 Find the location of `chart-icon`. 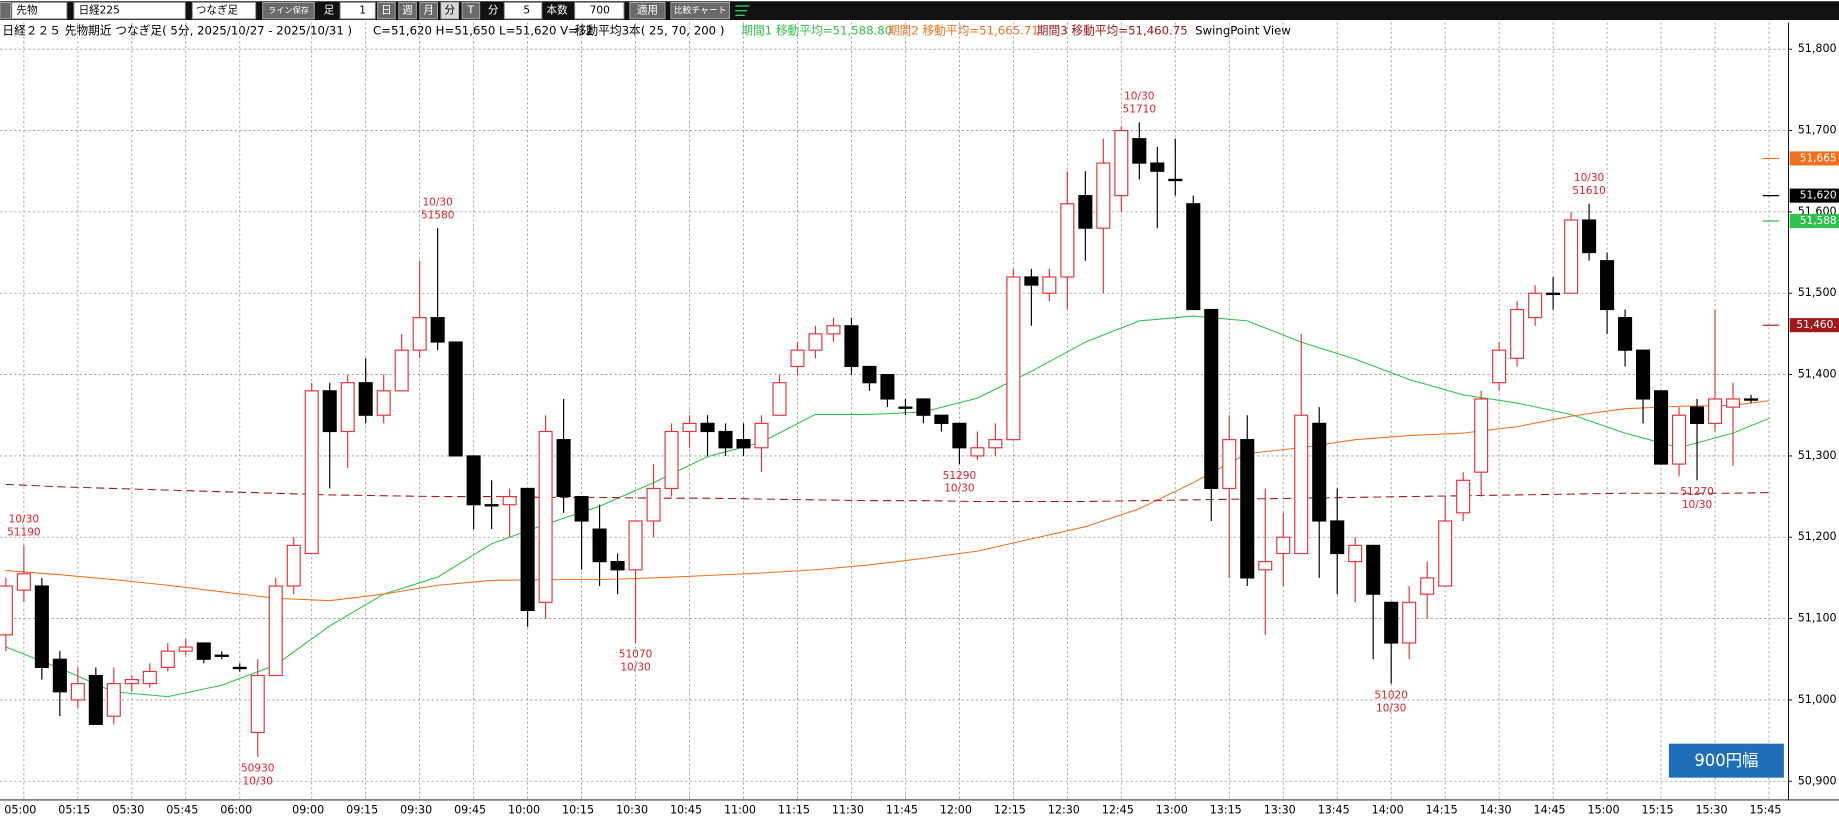

chart-icon is located at coordinates (742, 11).